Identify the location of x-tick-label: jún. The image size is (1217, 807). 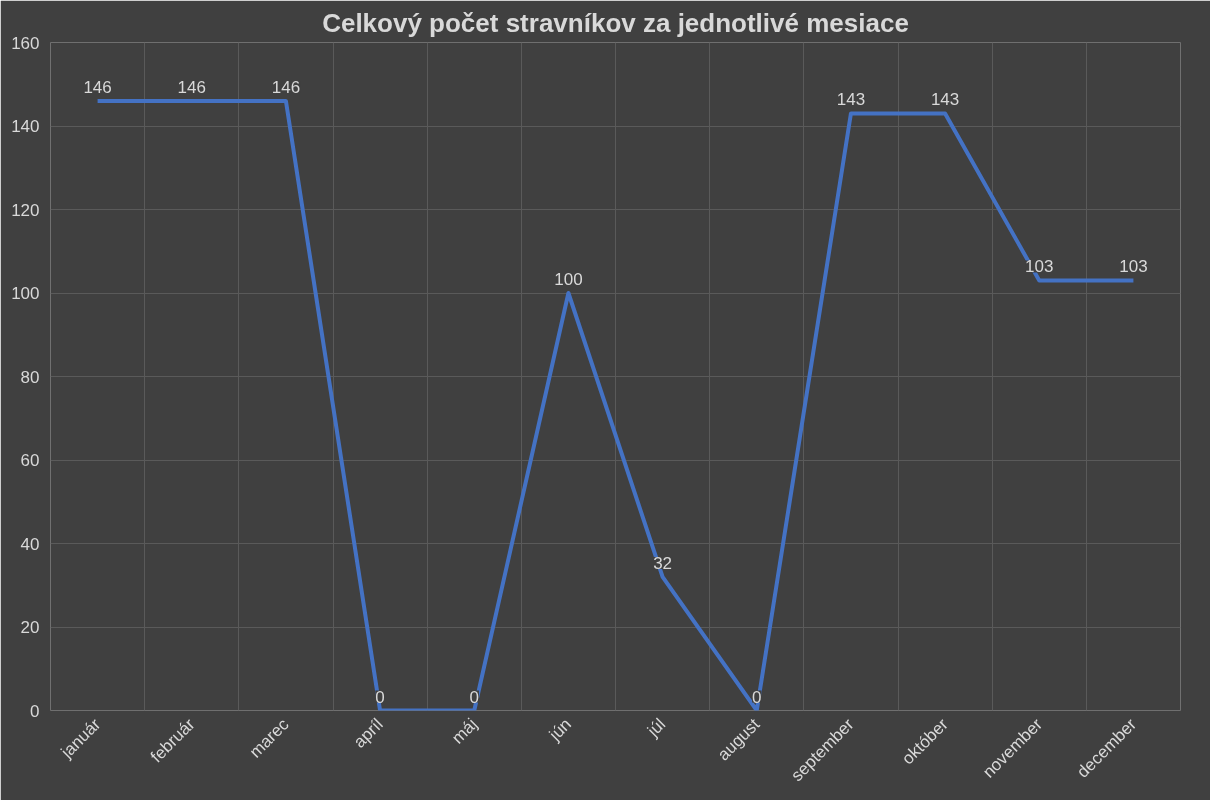
(560, 729).